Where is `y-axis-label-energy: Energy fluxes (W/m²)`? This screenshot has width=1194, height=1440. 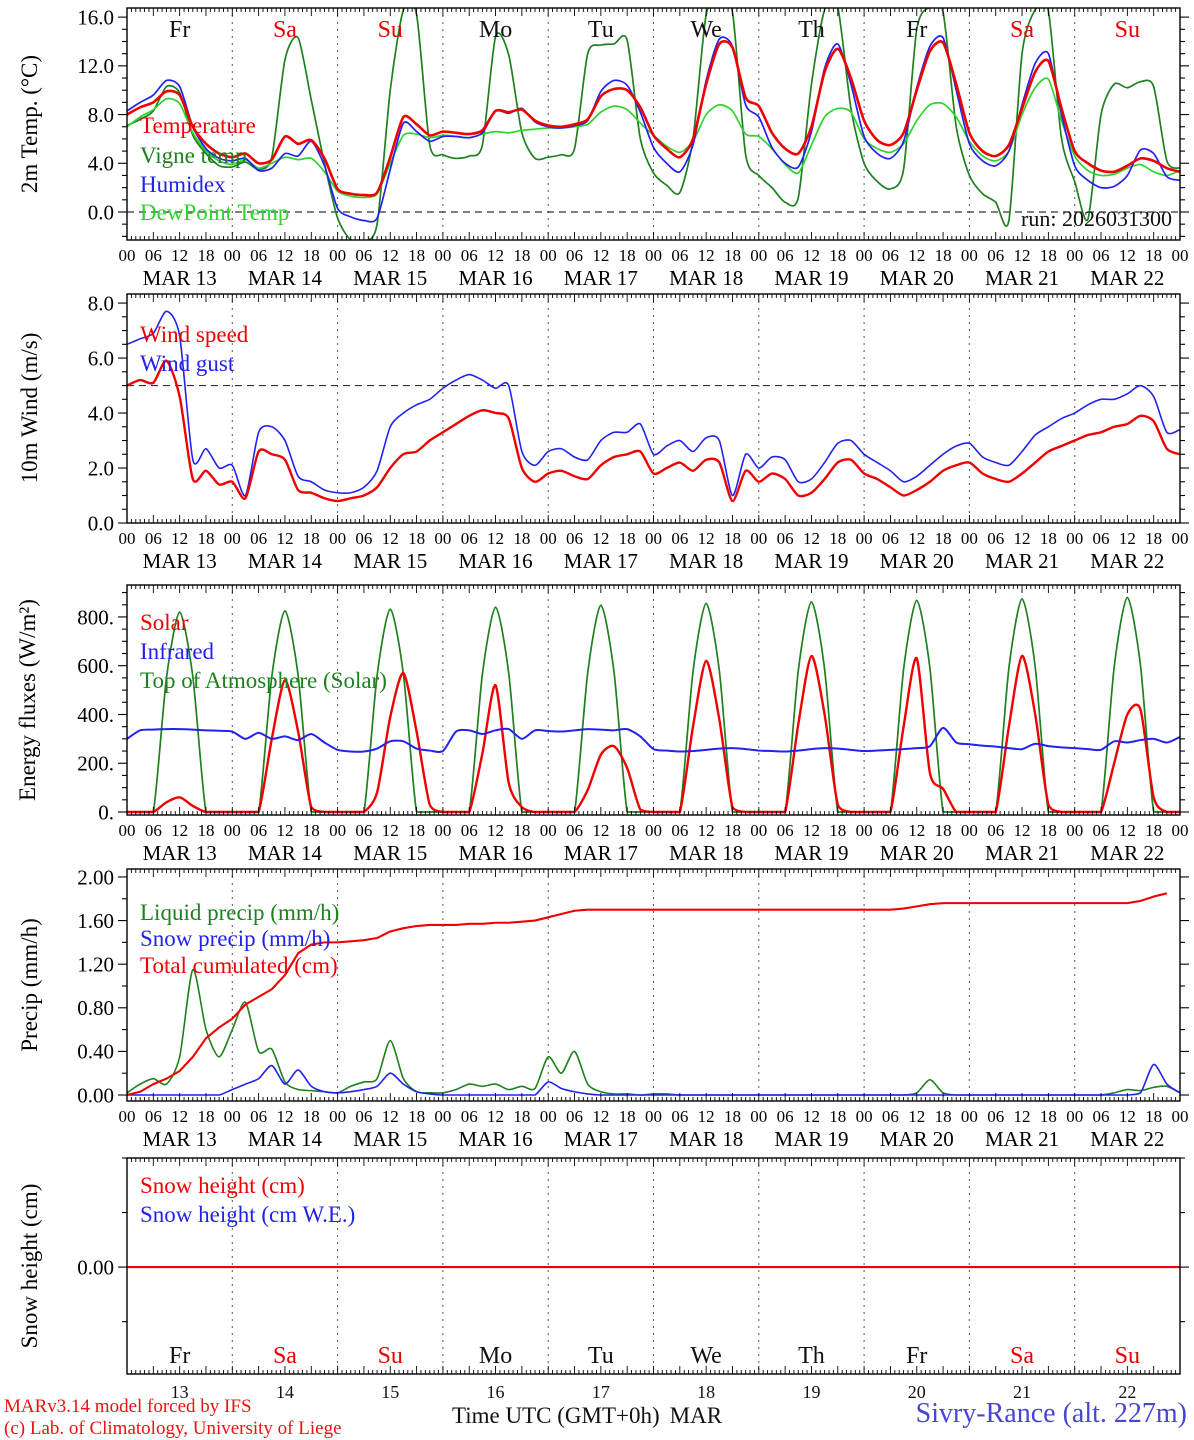 y-axis-label-energy: Energy fluxes (W/m²) is located at coordinates (27, 700).